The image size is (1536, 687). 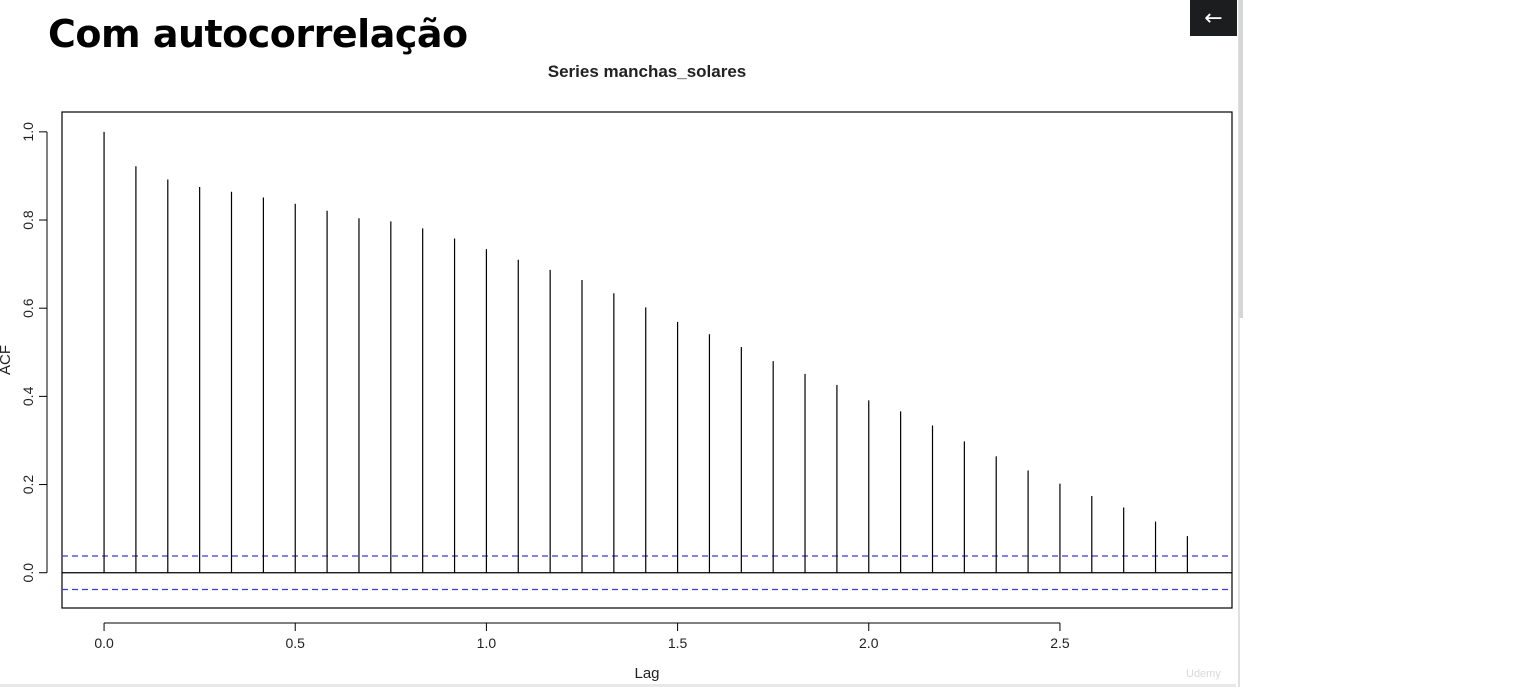 I want to click on y-axis-label: ACF, so click(x=7, y=360).